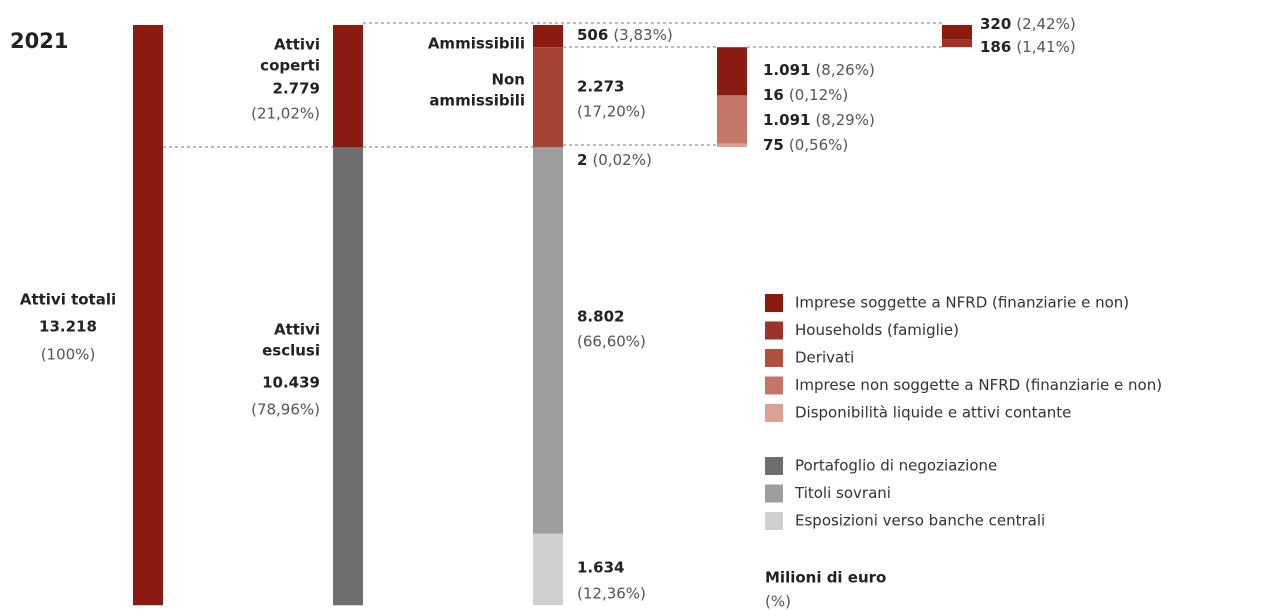  What do you see at coordinates (995, 47) in the screenshot?
I see `value-label: 186` at bounding box center [995, 47].